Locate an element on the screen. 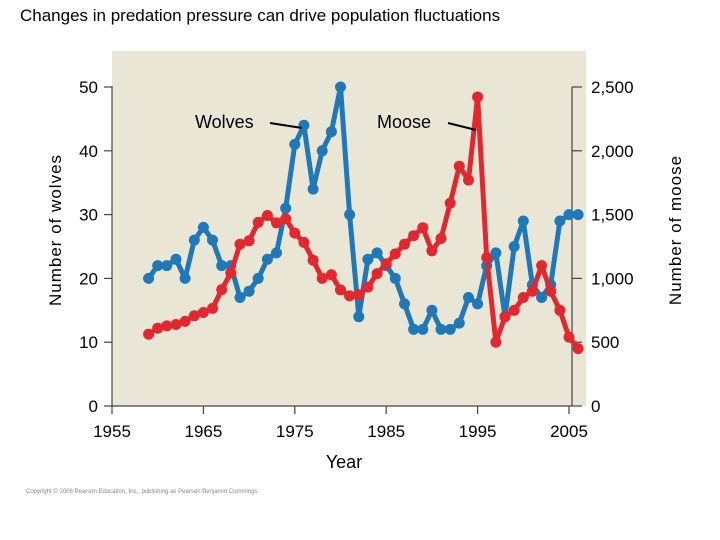 The width and height of the screenshot is (720, 540). wolves-annotation-leader is located at coordinates (286, 125).